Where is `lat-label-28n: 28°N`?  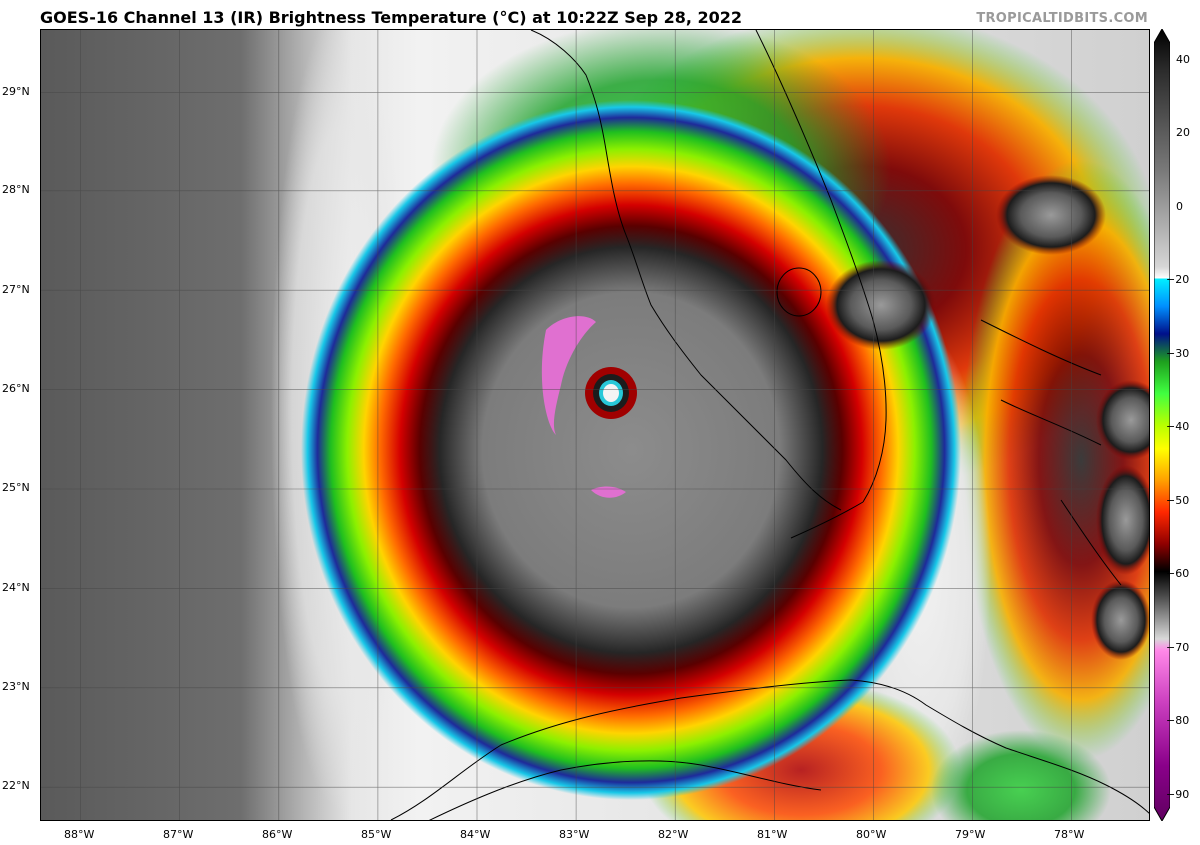 lat-label-28n: 28°N is located at coordinates (16, 189).